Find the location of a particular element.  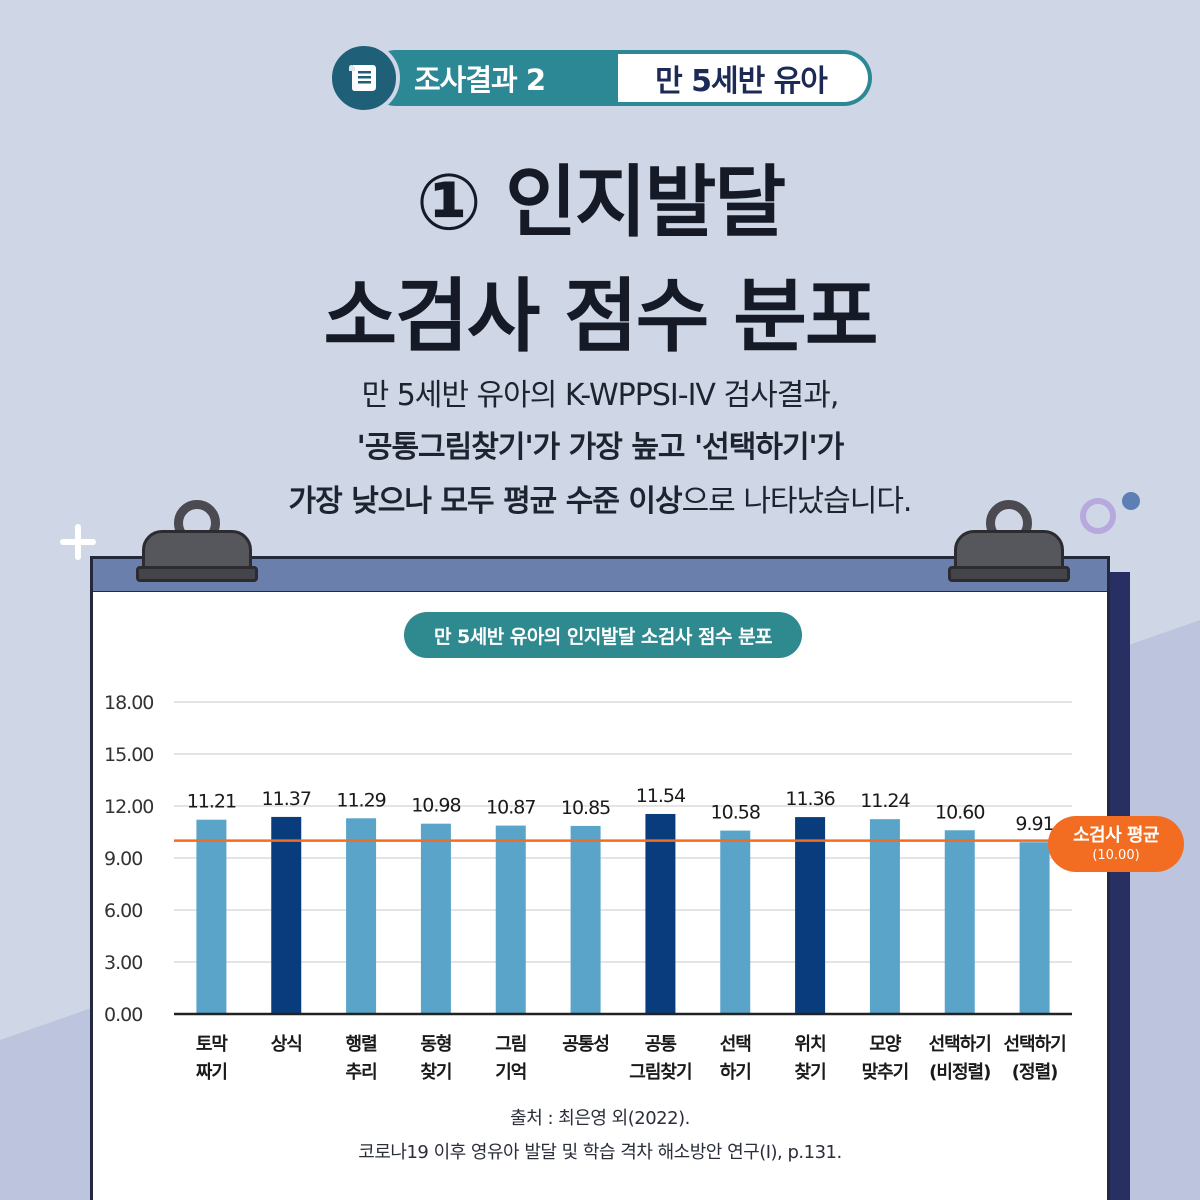

x-tick-label: (비정렬) is located at coordinates (959, 1072).